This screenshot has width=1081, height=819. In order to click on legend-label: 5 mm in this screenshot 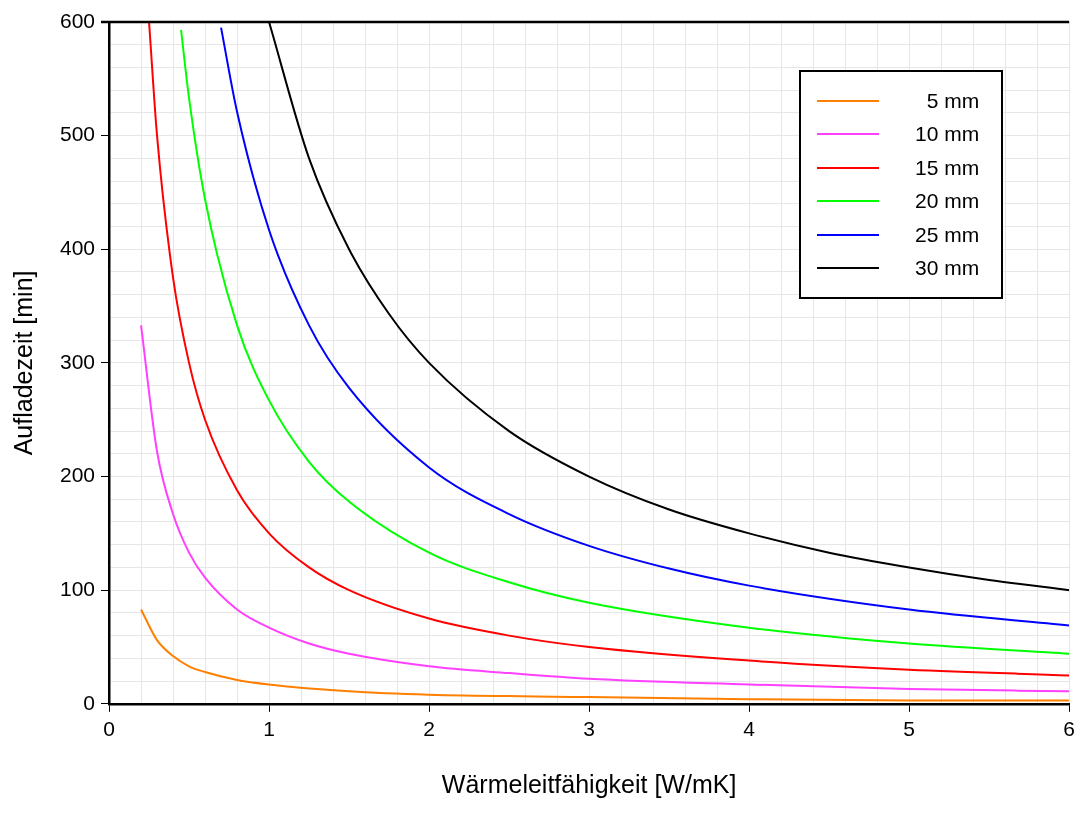, I will do `click(952, 100)`.